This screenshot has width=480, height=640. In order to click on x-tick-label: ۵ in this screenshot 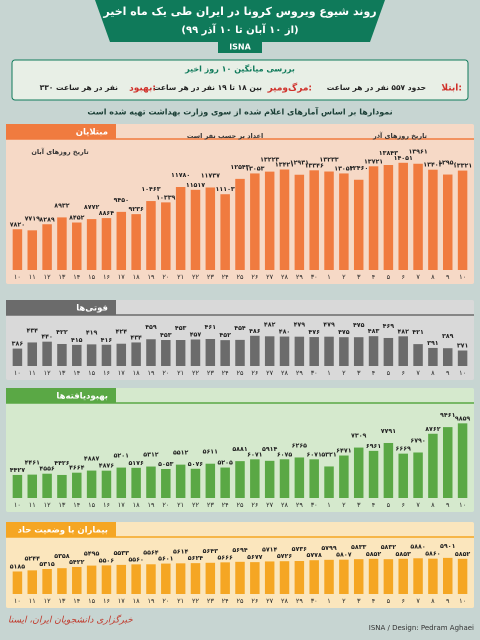, I will do `click(389, 373)`.